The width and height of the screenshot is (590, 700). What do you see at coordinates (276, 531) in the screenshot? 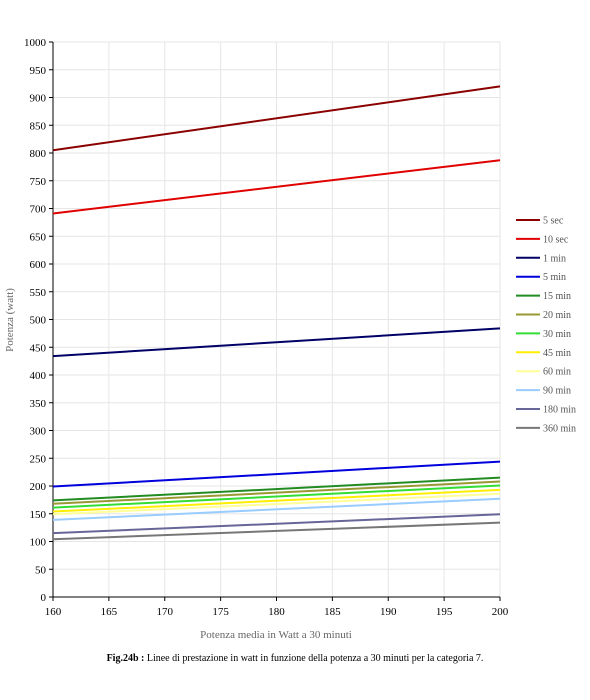
I see `series-line-360-min` at bounding box center [276, 531].